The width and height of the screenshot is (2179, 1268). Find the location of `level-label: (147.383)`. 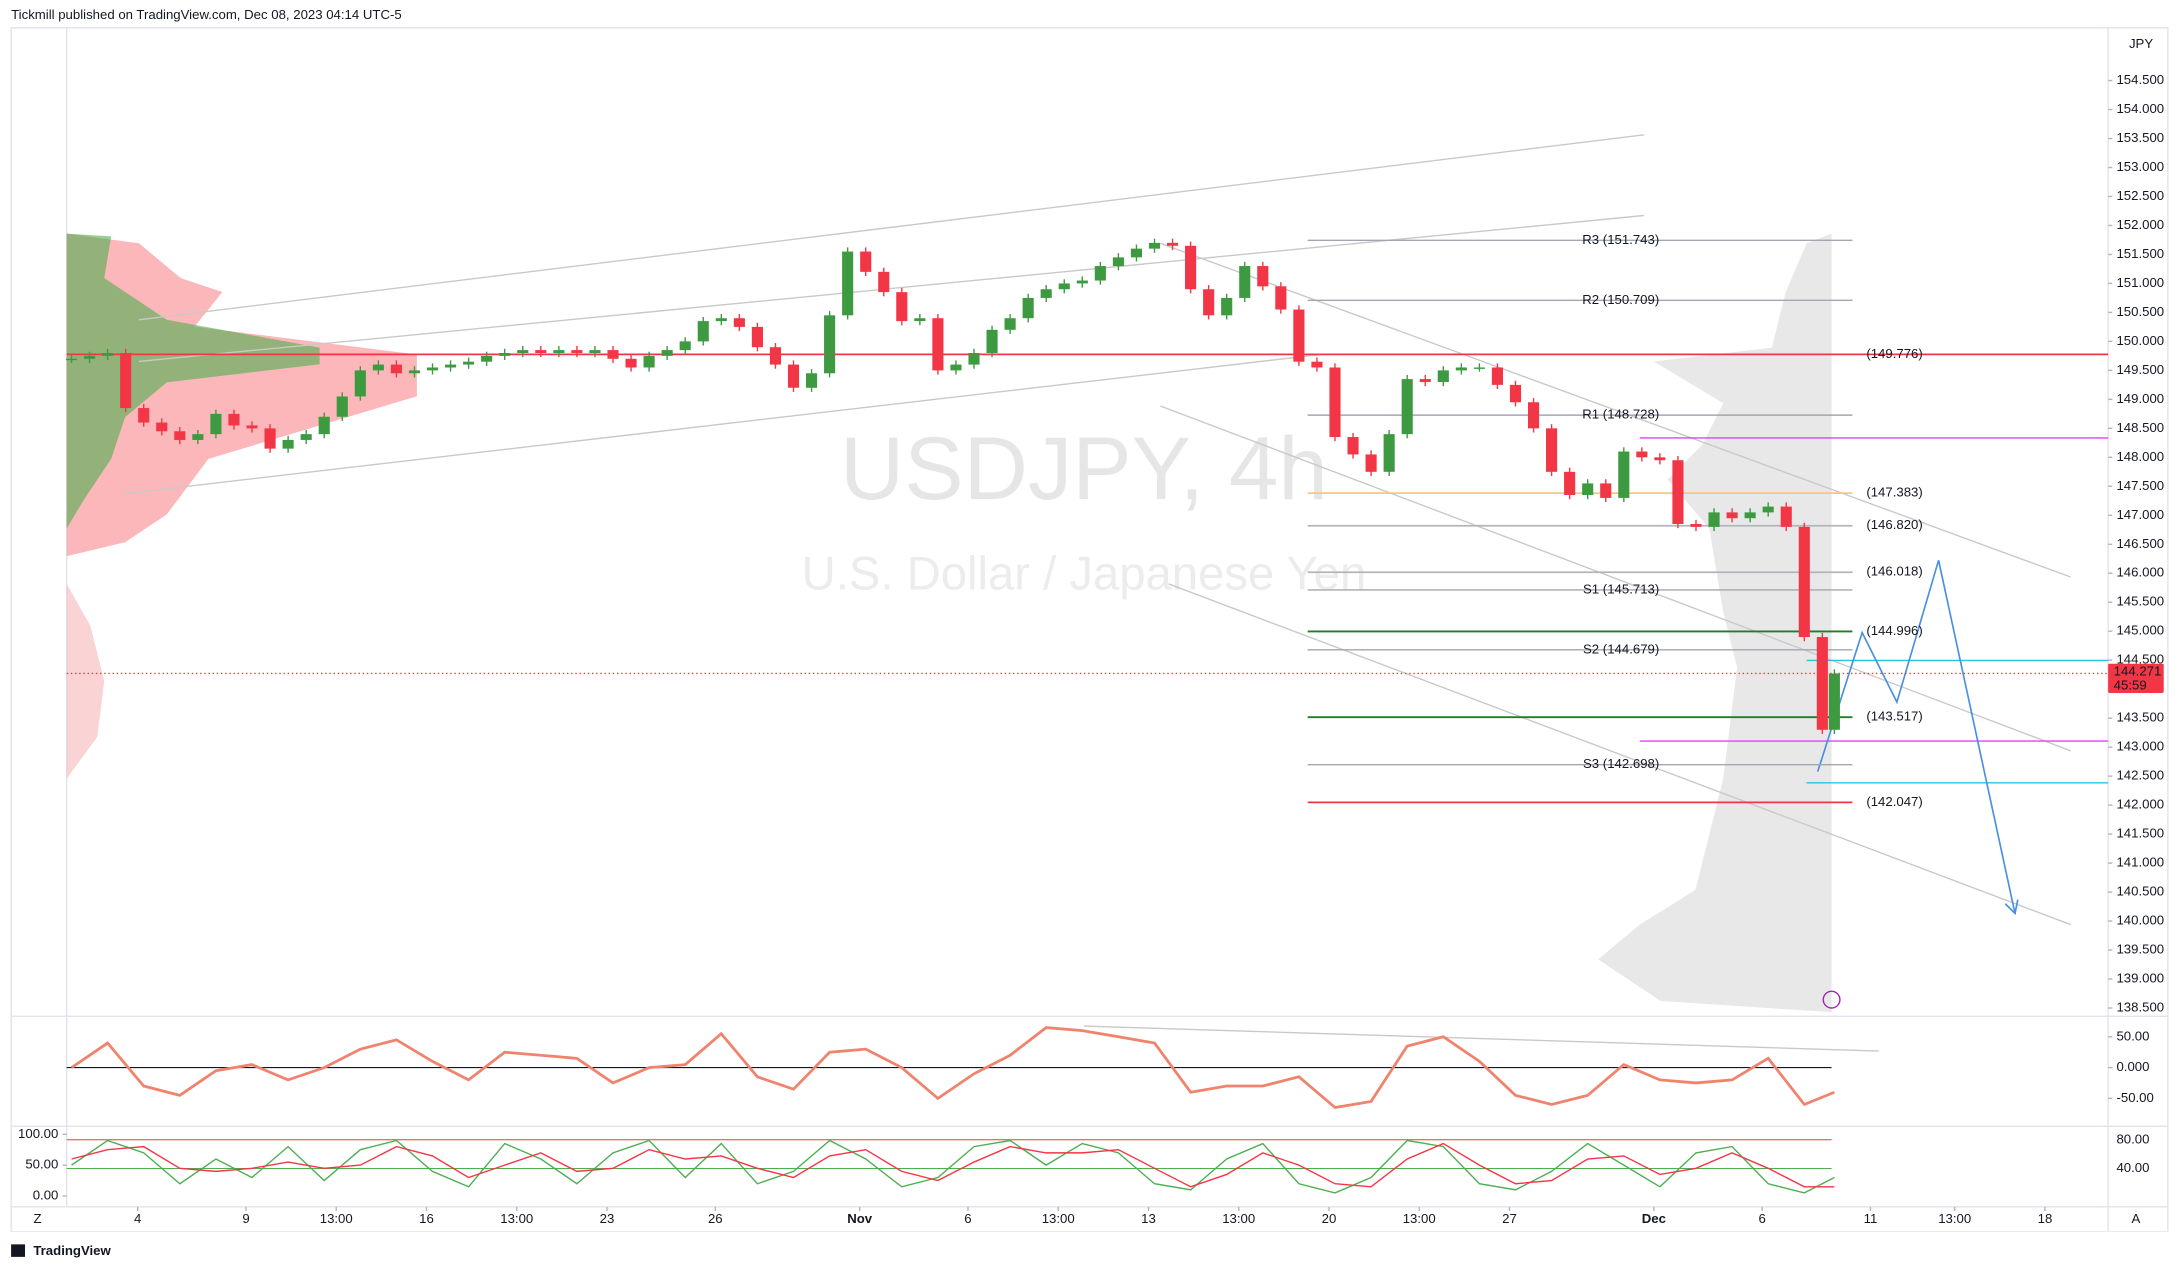

level-label: (147.383) is located at coordinates (1894, 492).